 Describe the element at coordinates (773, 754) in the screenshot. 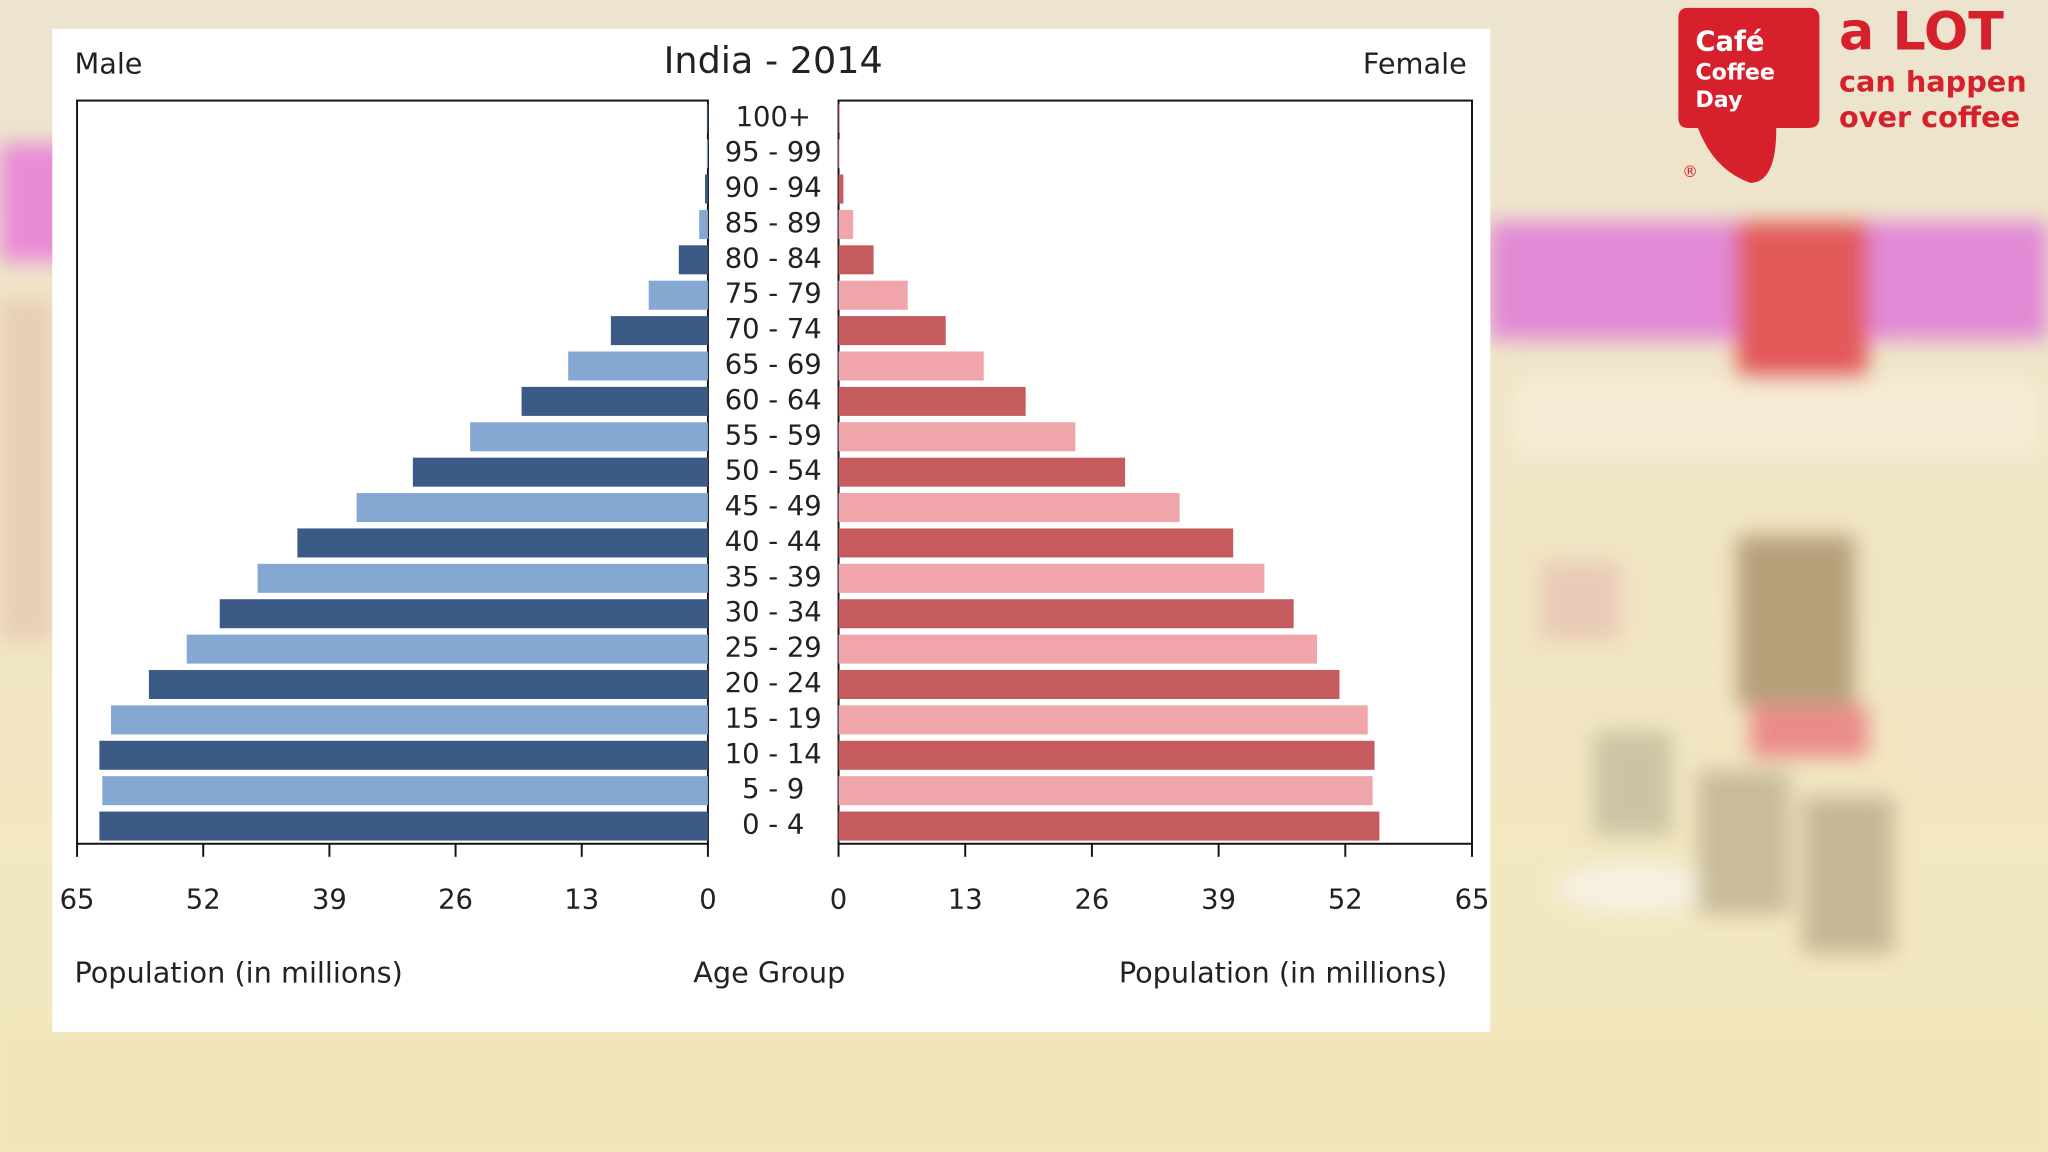

I see `y-tick-label: 10 - 14` at that location.